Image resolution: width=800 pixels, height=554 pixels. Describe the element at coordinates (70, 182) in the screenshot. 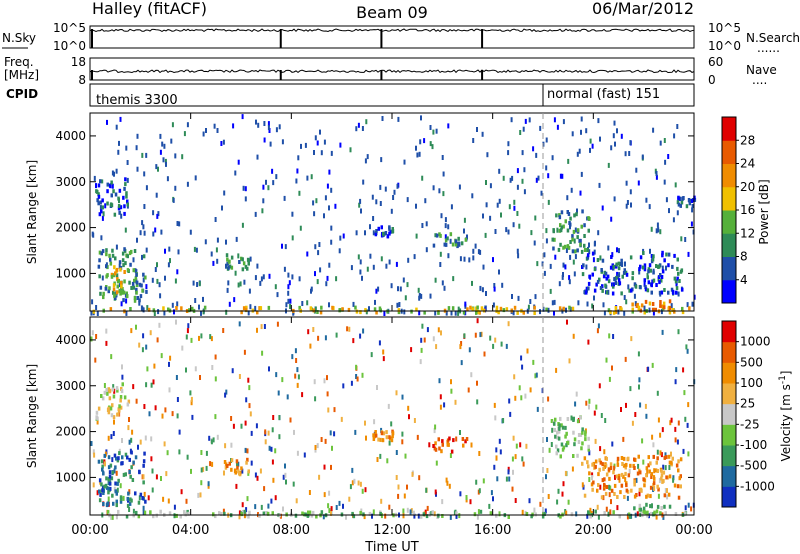

I see `y-tick-label: 3000` at that location.